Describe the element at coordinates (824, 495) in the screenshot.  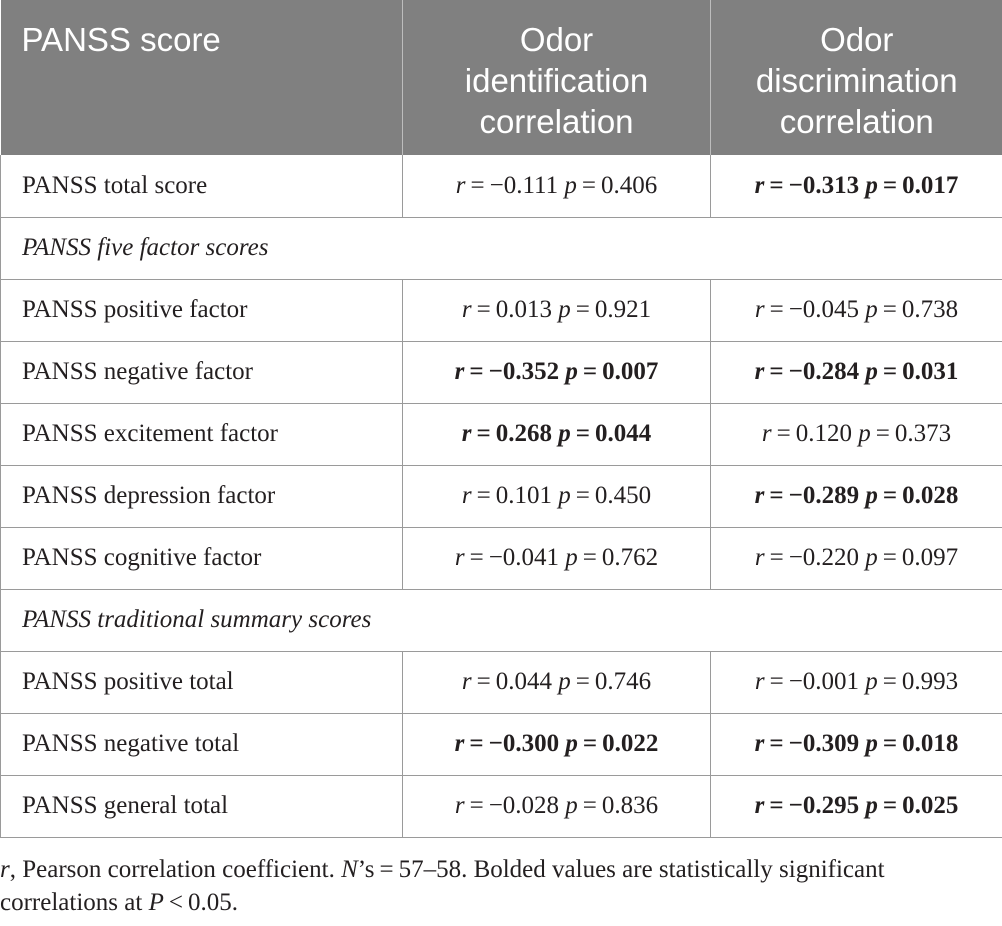
I see `r-value: −0.289` at that location.